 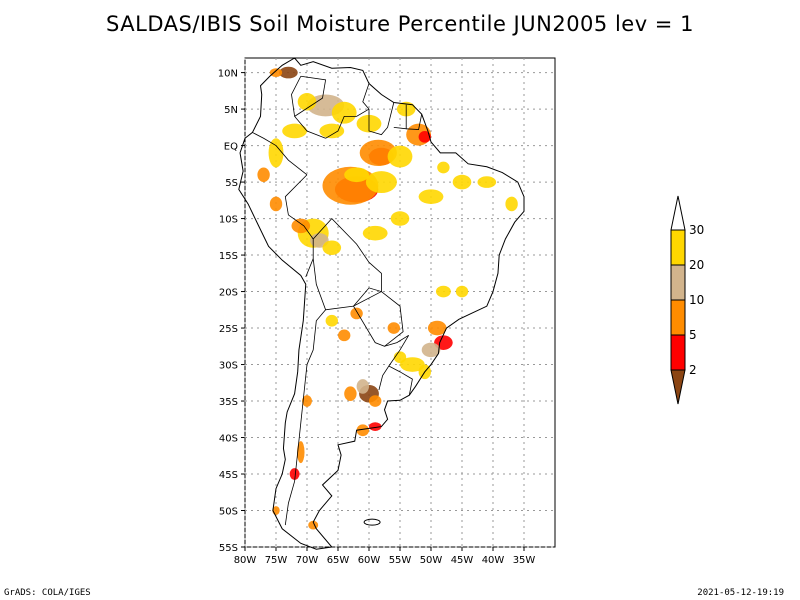 What do you see at coordinates (693, 335) in the screenshot?
I see `colorbar-level-label: 5` at bounding box center [693, 335].